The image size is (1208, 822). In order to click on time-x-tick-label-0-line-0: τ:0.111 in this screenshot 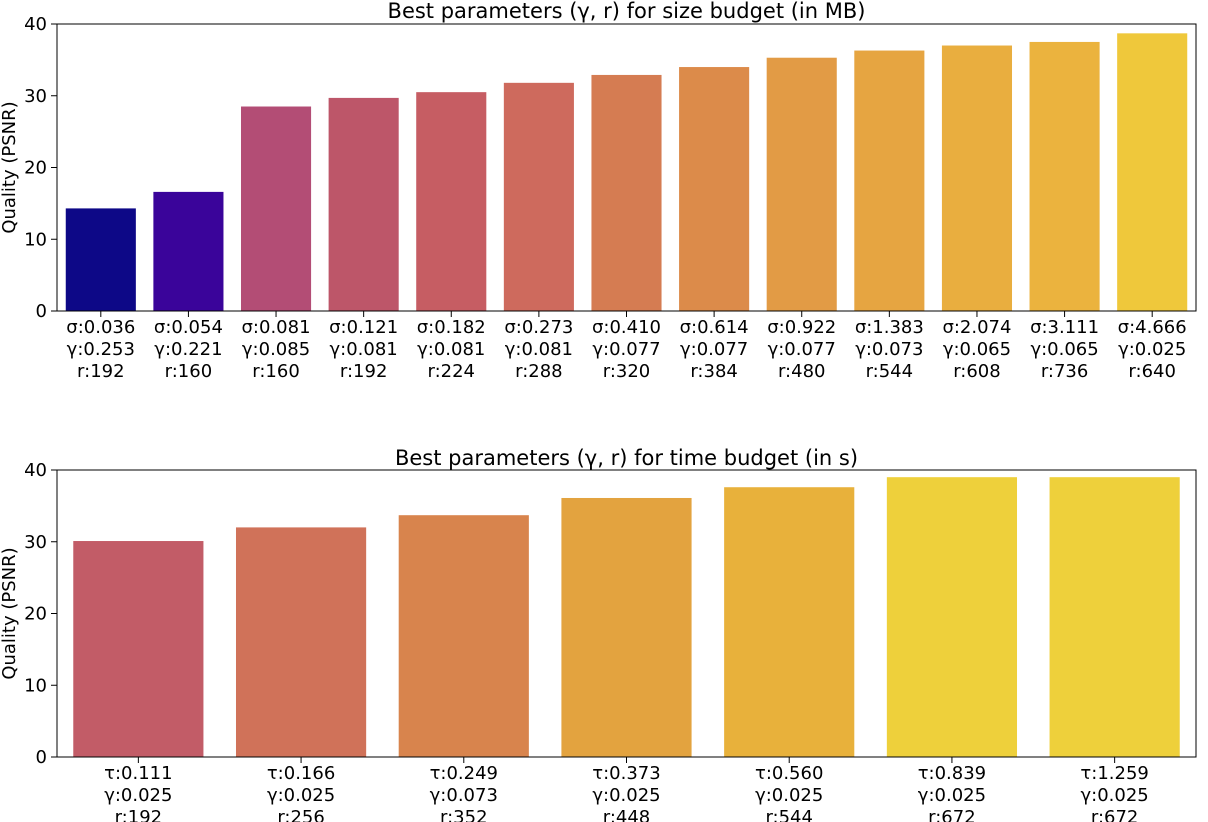, I will do `click(138, 773)`.